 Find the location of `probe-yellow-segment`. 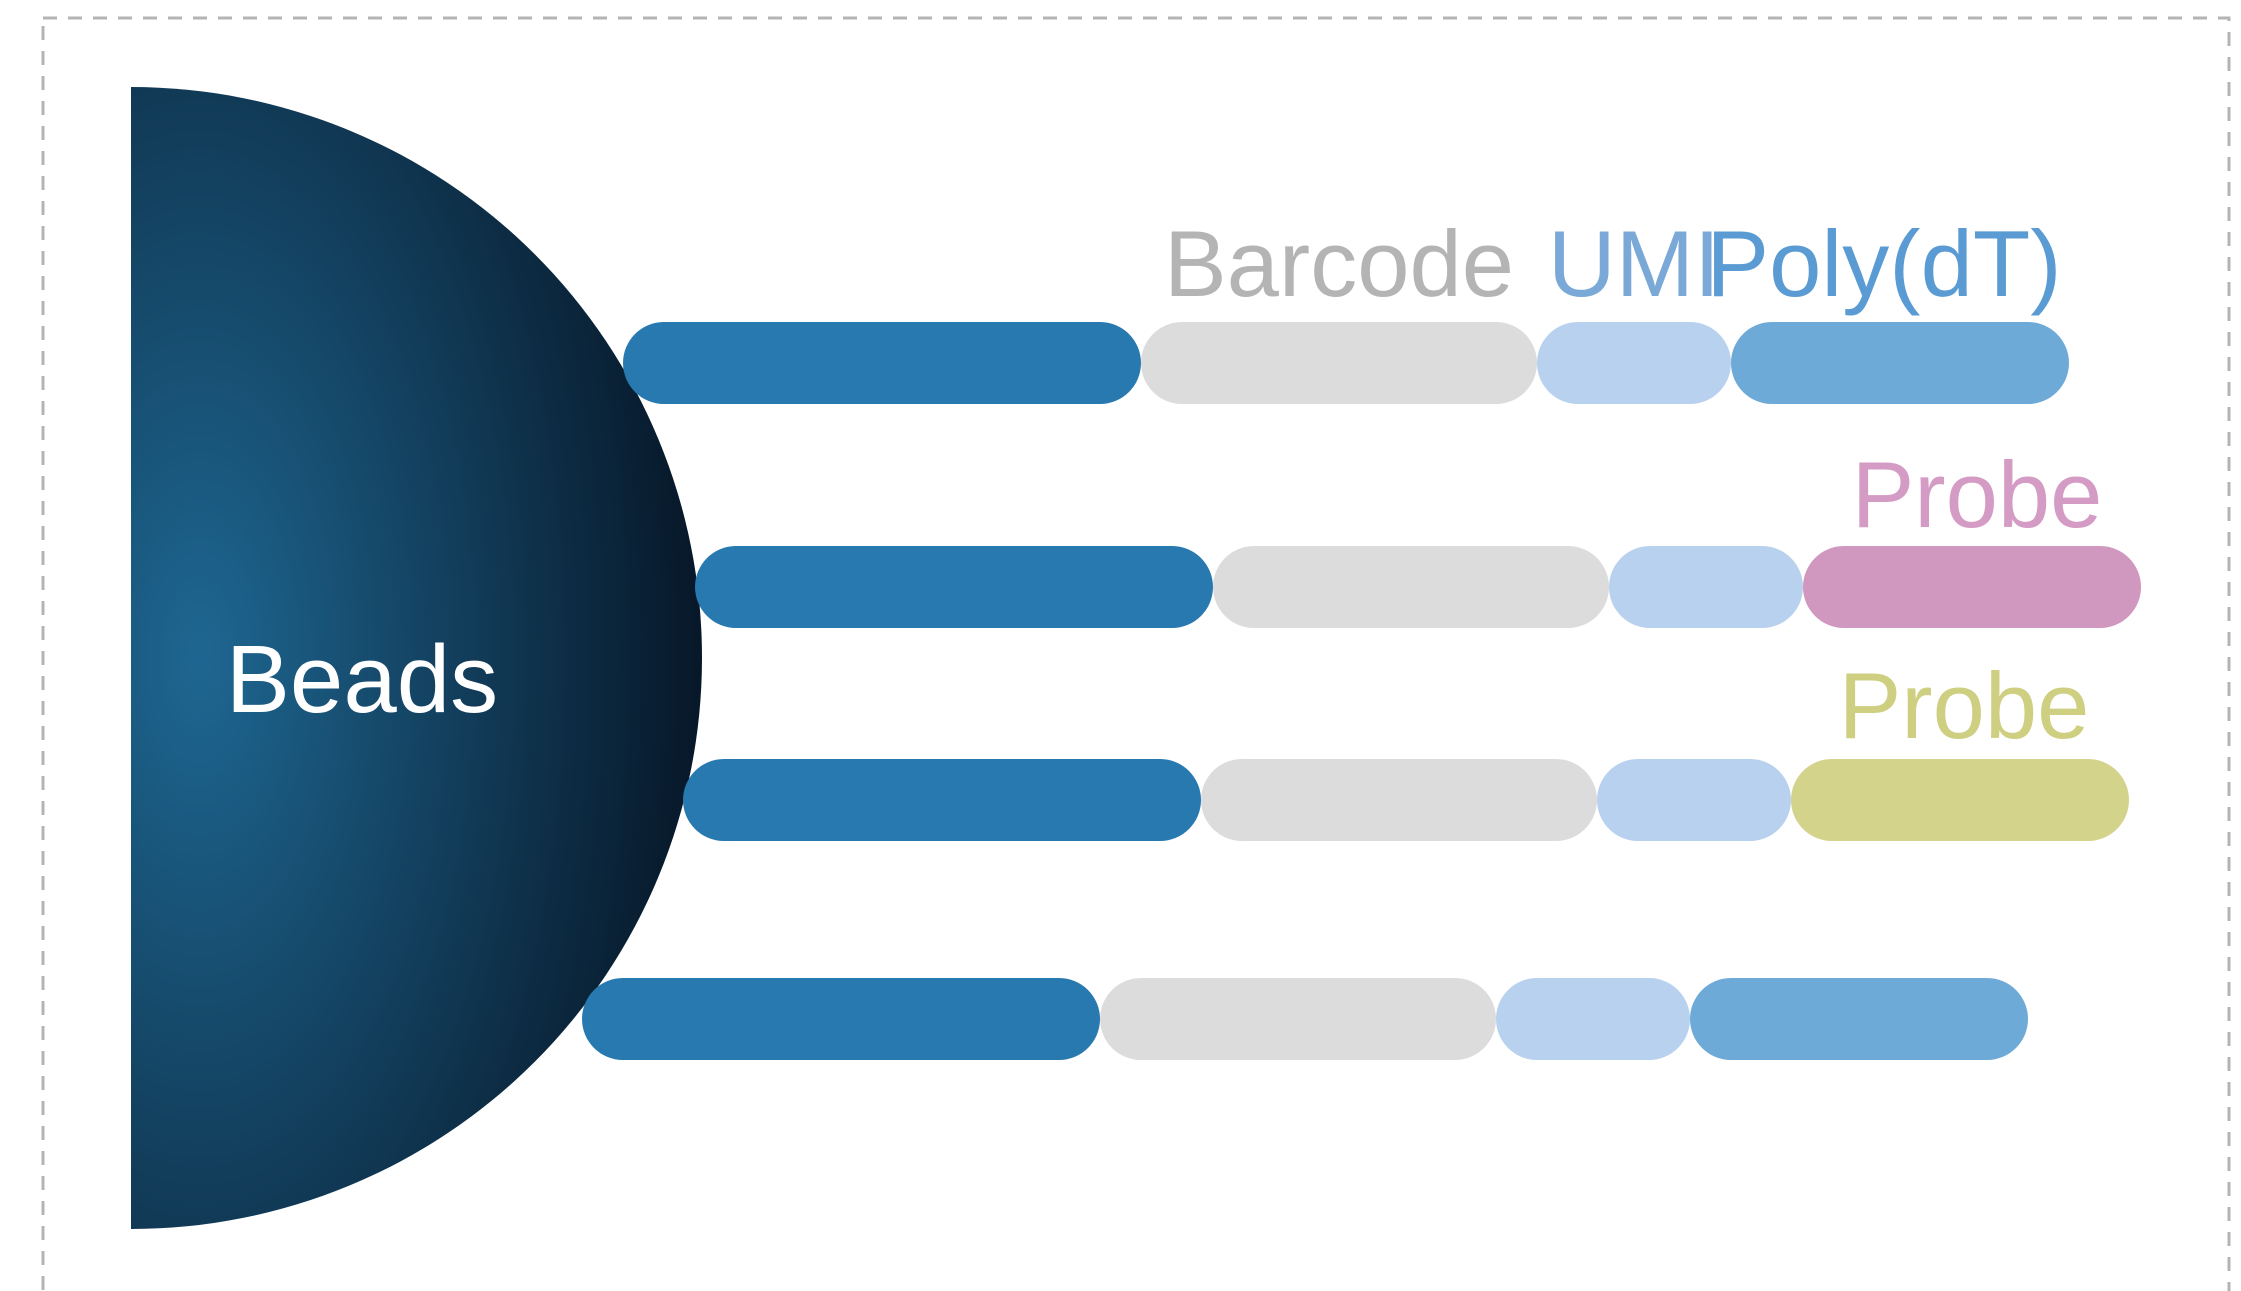

probe-yellow-segment is located at coordinates (1960, 800).